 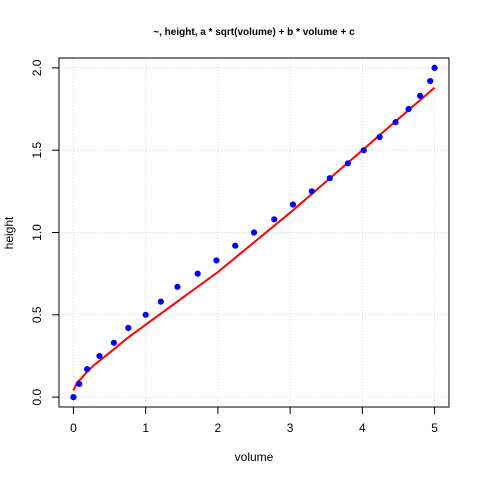 What do you see at coordinates (73, 428) in the screenshot?
I see `x-tick-label: 0` at bounding box center [73, 428].